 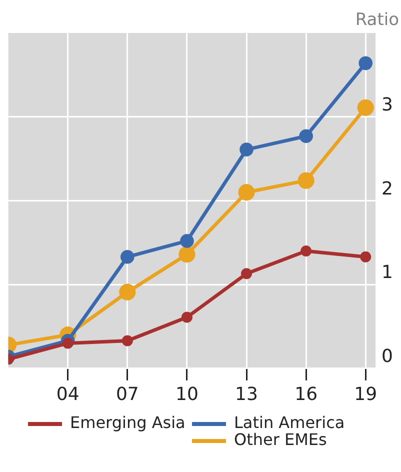 What do you see at coordinates (280, 439) in the screenshot?
I see `legend-label: Other EMEs` at bounding box center [280, 439].